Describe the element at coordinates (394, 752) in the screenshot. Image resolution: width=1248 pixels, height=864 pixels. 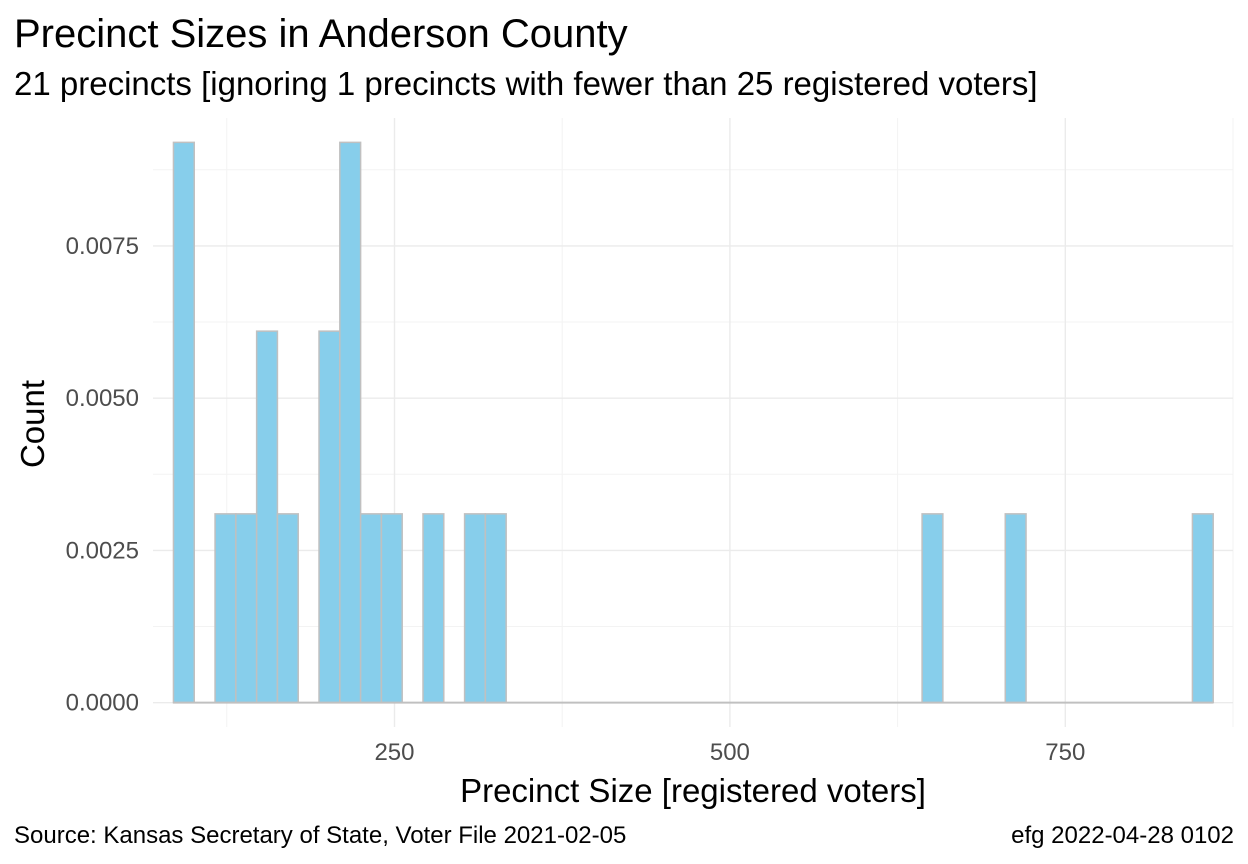
I see `x-tick-label: 250` at that location.